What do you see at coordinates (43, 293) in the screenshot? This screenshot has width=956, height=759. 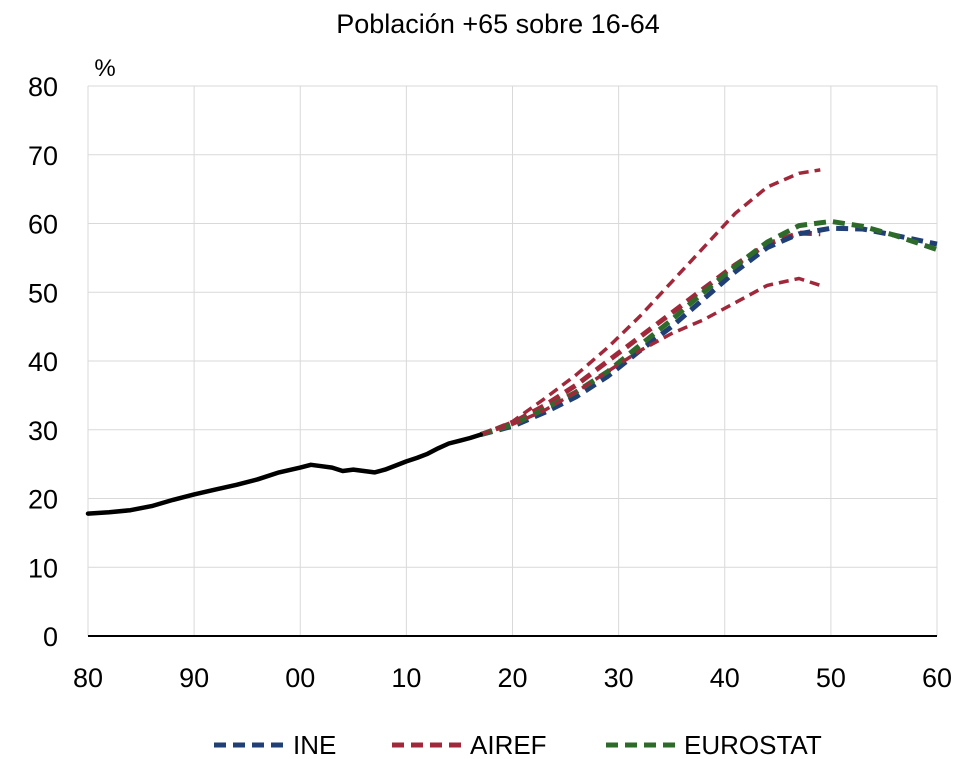 I see `y-tick-label: 50` at bounding box center [43, 293].